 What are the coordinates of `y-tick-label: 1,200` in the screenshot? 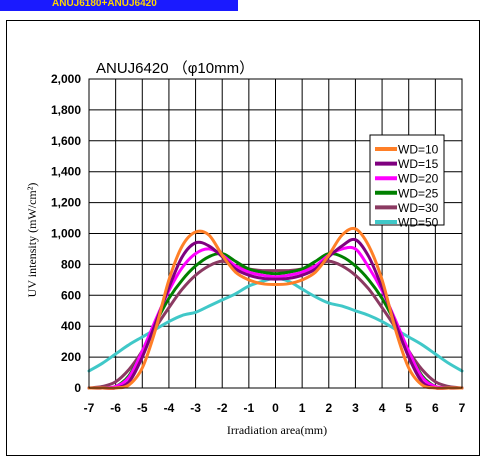 It's located at (66, 203).